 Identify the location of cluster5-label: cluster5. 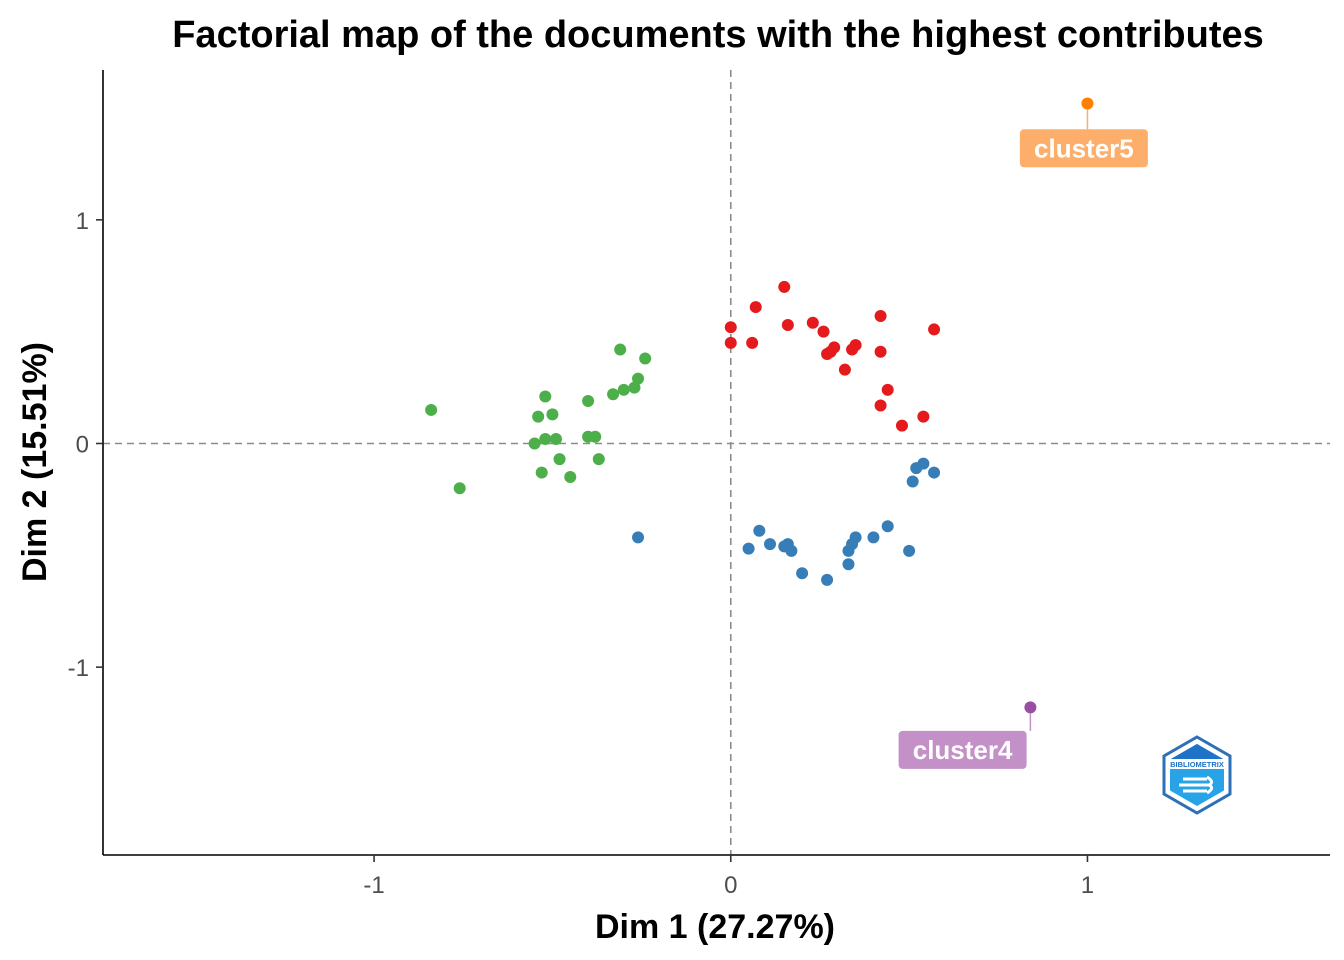
(1084, 148).